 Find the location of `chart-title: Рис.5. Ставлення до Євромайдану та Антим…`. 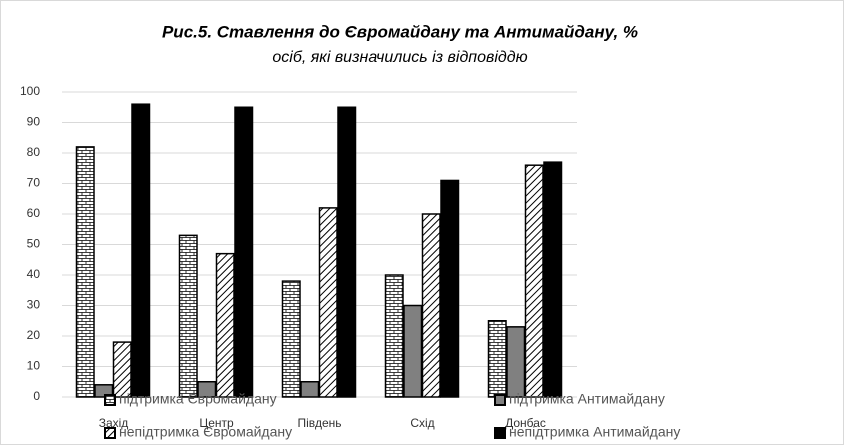

chart-title: Рис.5. Ставлення до Євромайдану та Антим… is located at coordinates (400, 31).